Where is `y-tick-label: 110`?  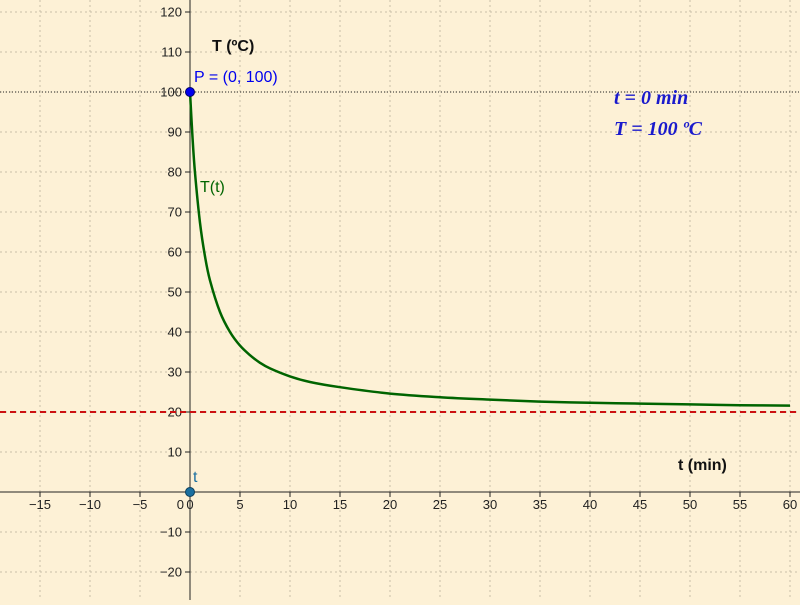 y-tick-label: 110 is located at coordinates (171, 52).